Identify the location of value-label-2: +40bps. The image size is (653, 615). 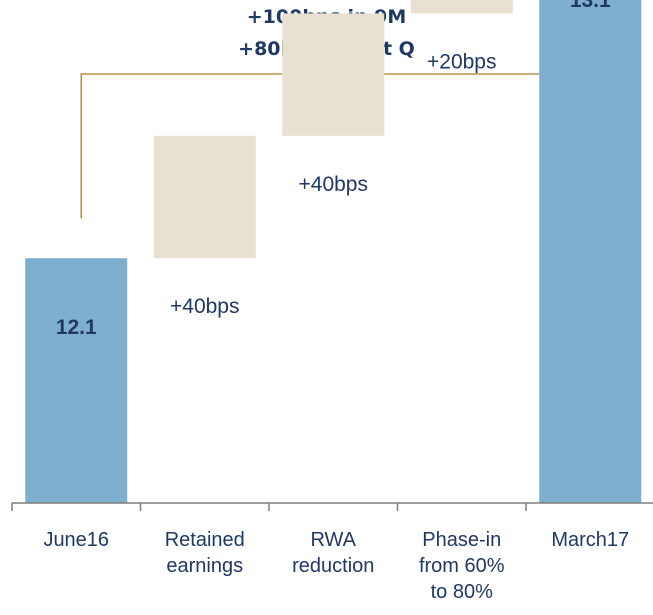
(333, 184).